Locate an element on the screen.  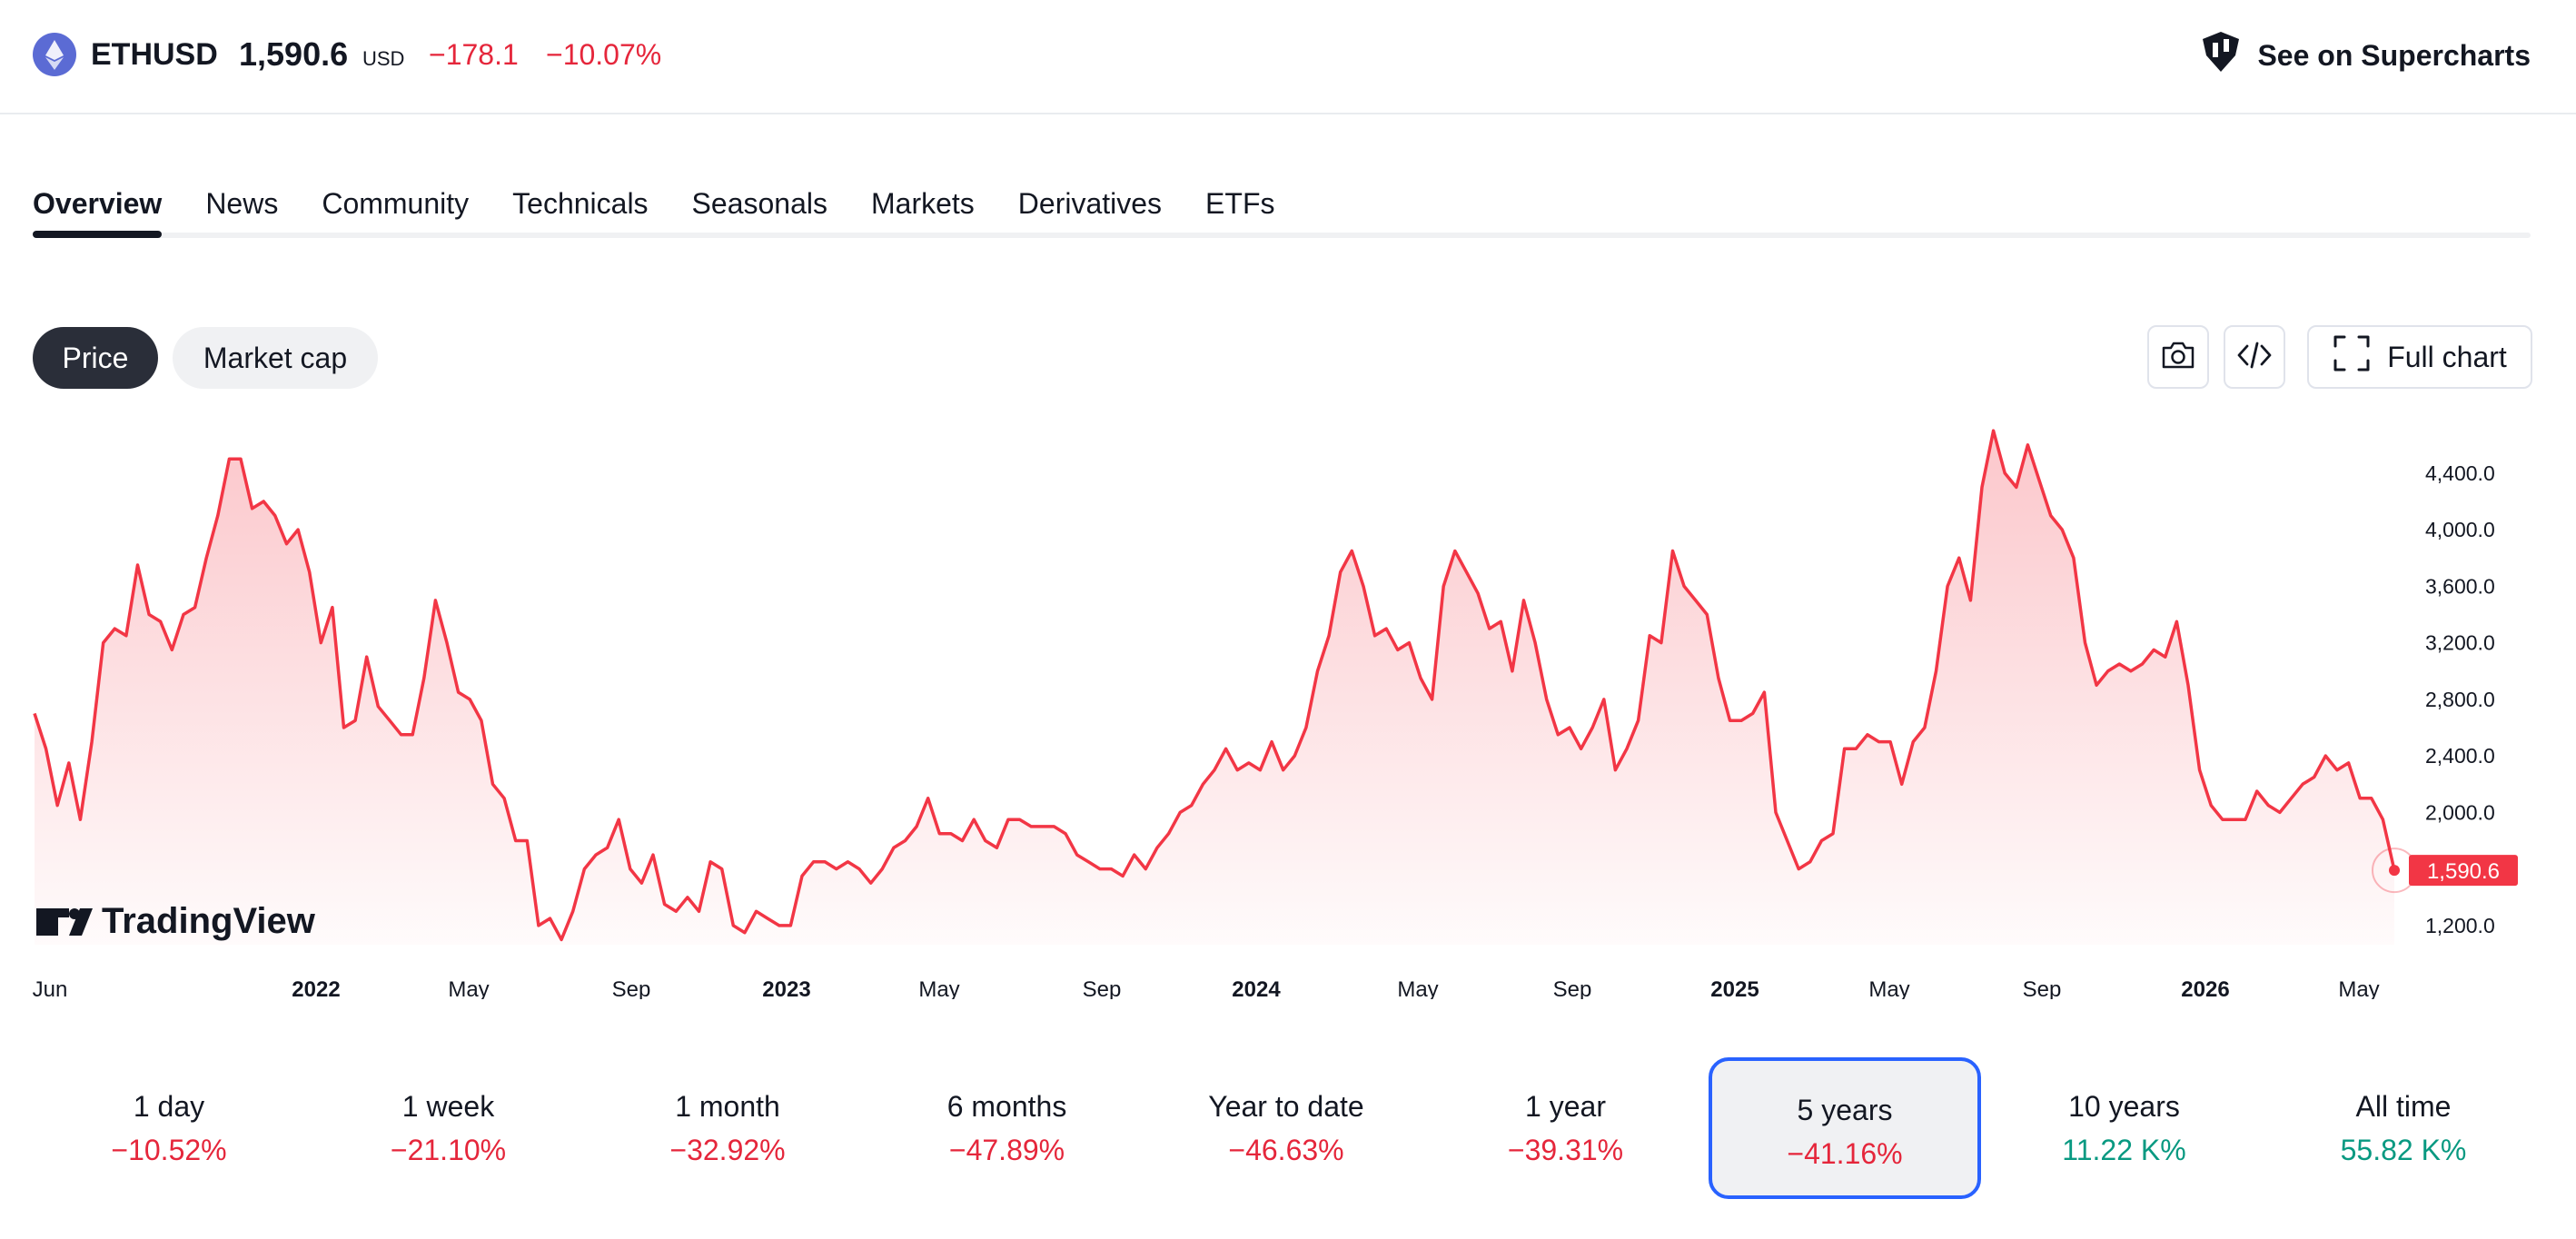
see-on-supercharts-link: See on Supercharts is located at coordinates (2365, 55).